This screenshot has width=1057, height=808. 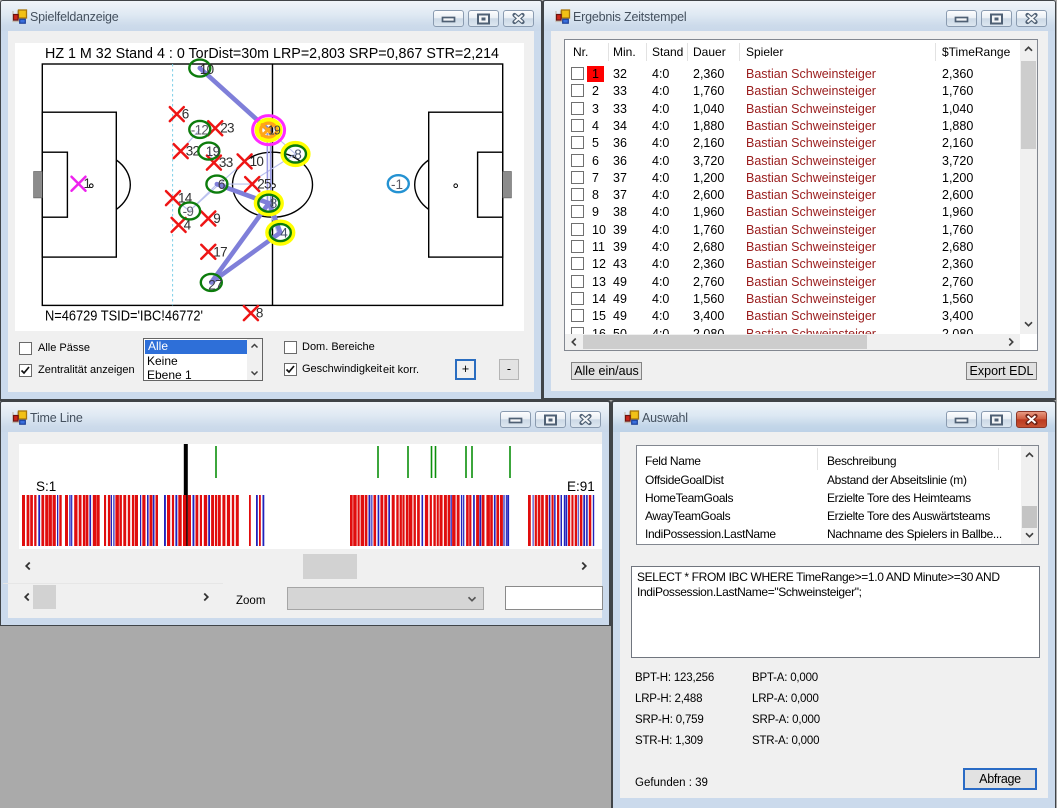 I want to click on svg-text: 23, so click(x=227, y=128).